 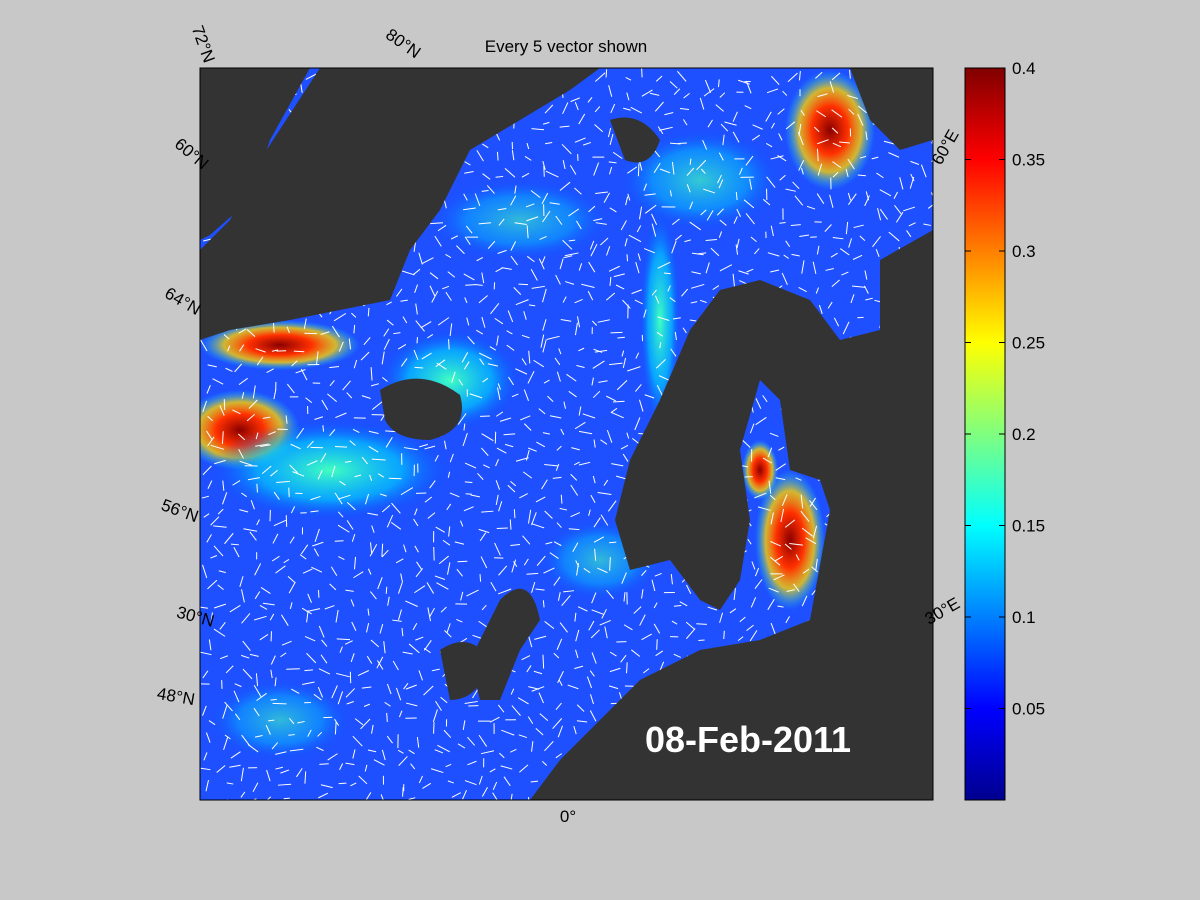 I want to click on colorbar-tick-label: 0.15, so click(x=1028, y=526).